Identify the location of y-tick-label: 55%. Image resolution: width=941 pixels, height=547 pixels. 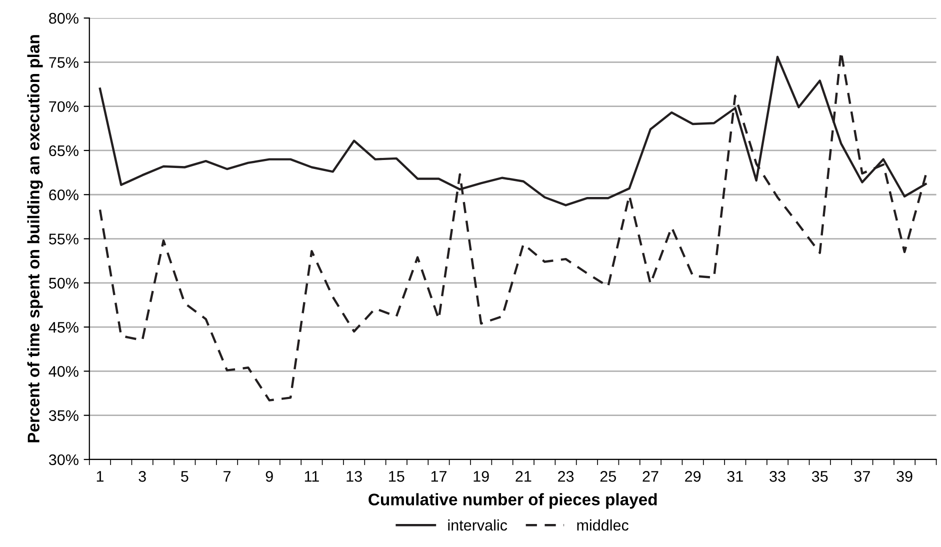
(63, 239).